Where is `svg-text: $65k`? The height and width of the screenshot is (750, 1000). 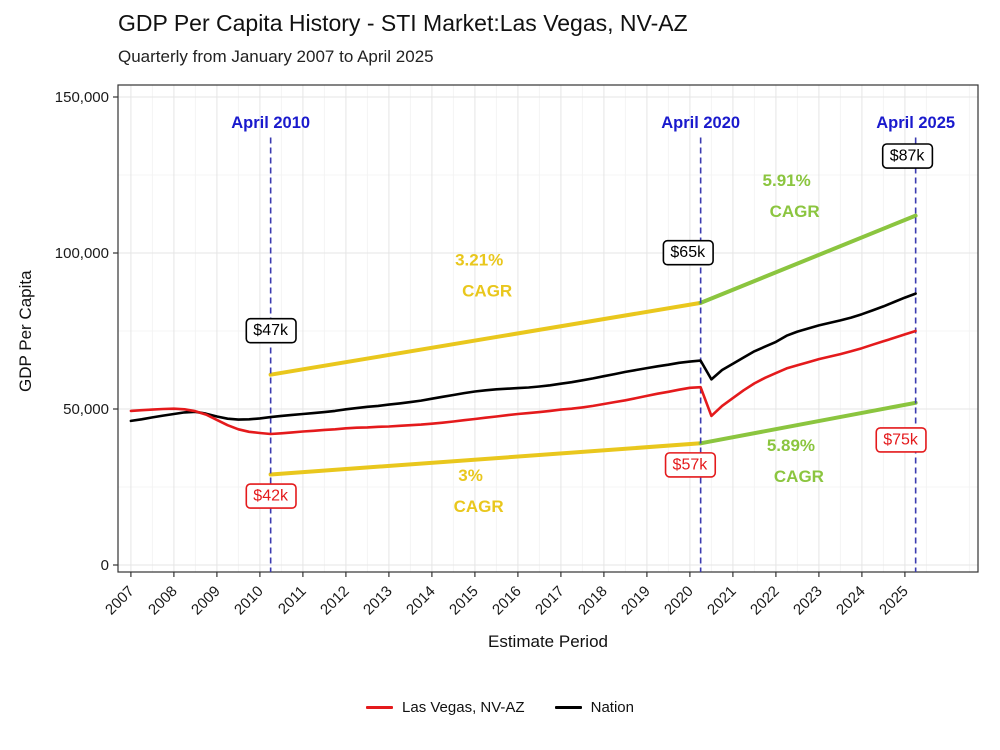
svg-text: $65k is located at coordinates (688, 252).